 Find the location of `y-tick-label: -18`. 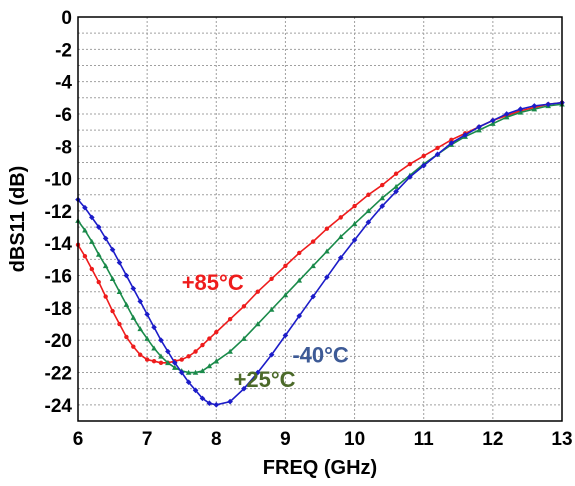

y-tick-label: -18 is located at coordinates (58, 309).